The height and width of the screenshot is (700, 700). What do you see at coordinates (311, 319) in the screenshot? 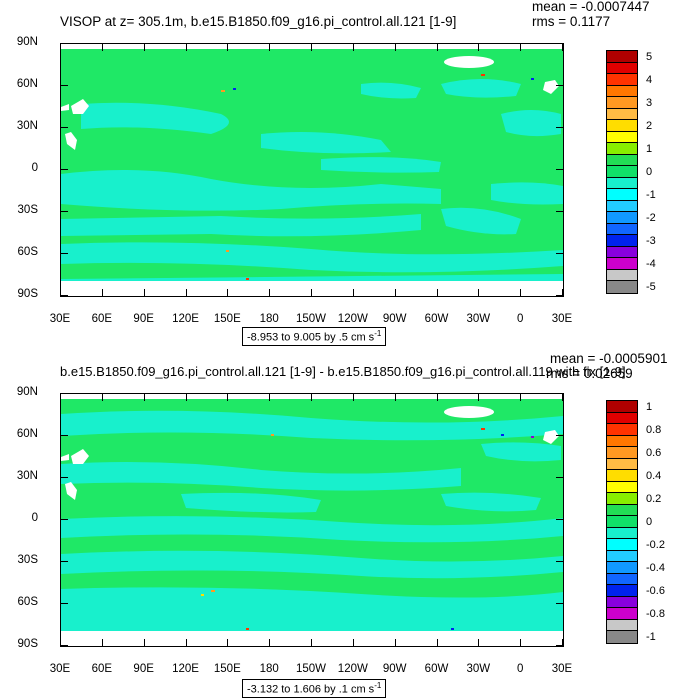
I see `longitude-label: 150W` at bounding box center [311, 319].